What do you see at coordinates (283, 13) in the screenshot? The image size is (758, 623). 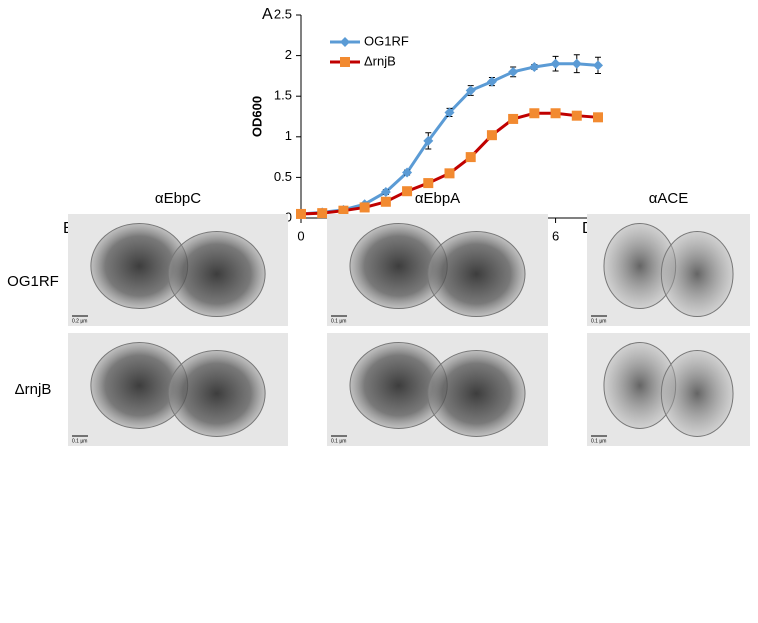 I see `y-tick-label: 2.5` at bounding box center [283, 13].